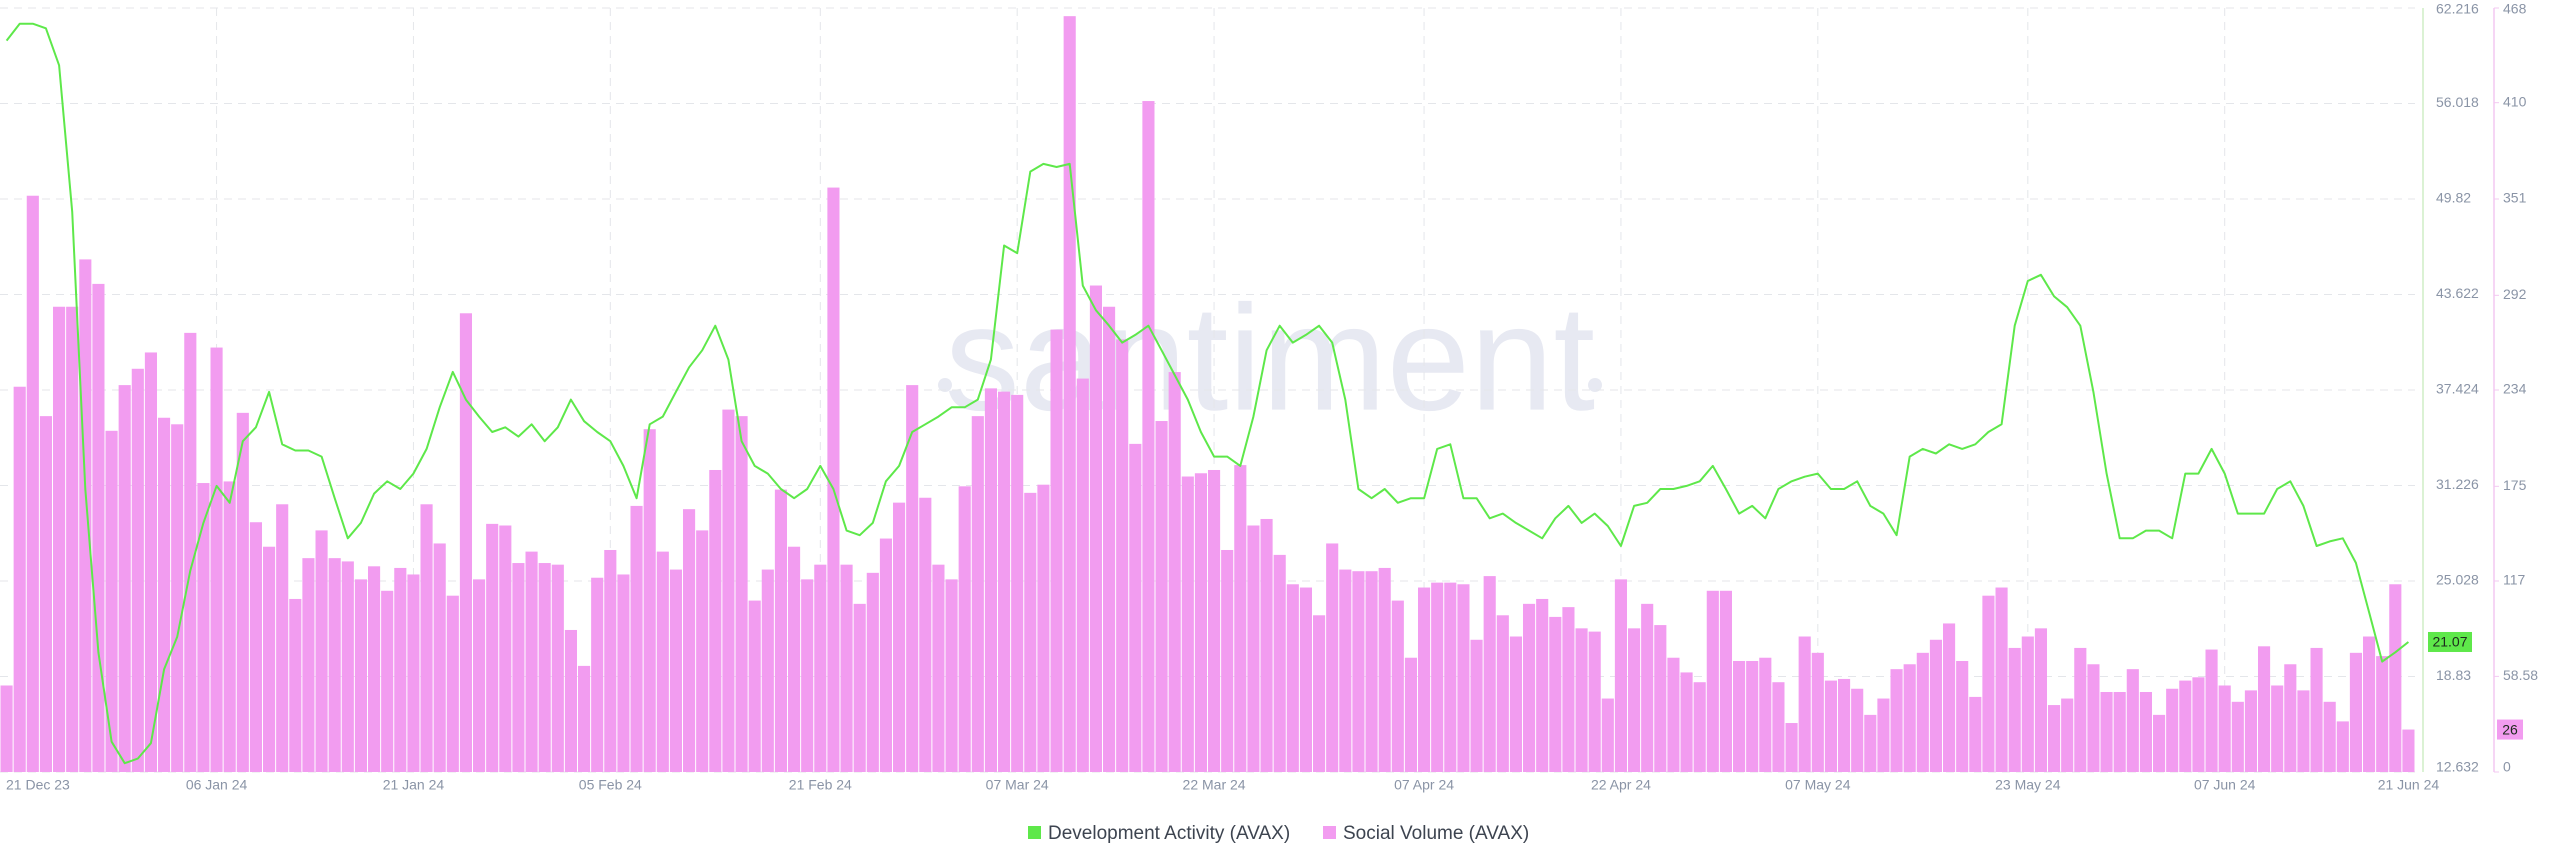 This screenshot has width=2560, height=867. What do you see at coordinates (1214, 785) in the screenshot?
I see `x-tick-label: 22 Mar 24` at bounding box center [1214, 785].